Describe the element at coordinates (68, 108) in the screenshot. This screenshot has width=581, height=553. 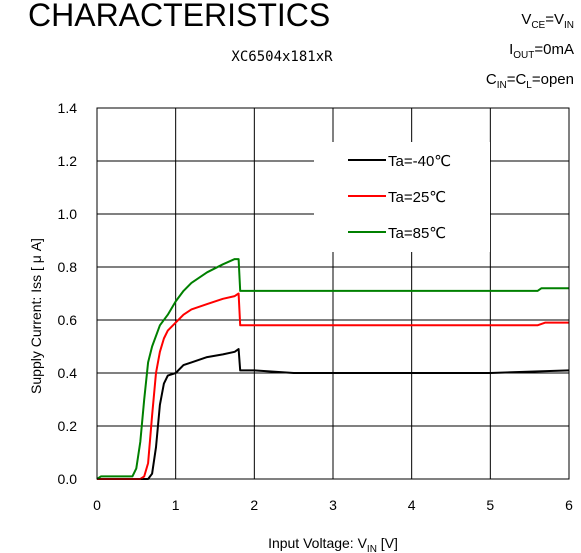
I see `y-tick-label: 1.4` at that location.